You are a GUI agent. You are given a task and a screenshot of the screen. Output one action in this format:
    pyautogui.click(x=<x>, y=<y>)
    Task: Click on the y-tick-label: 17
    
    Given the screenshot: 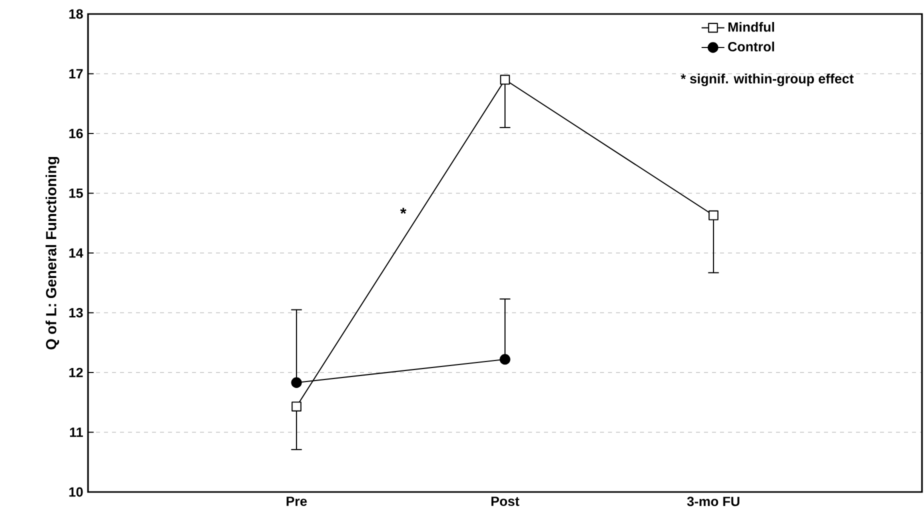 What is the action you would take?
    pyautogui.click(x=76, y=73)
    